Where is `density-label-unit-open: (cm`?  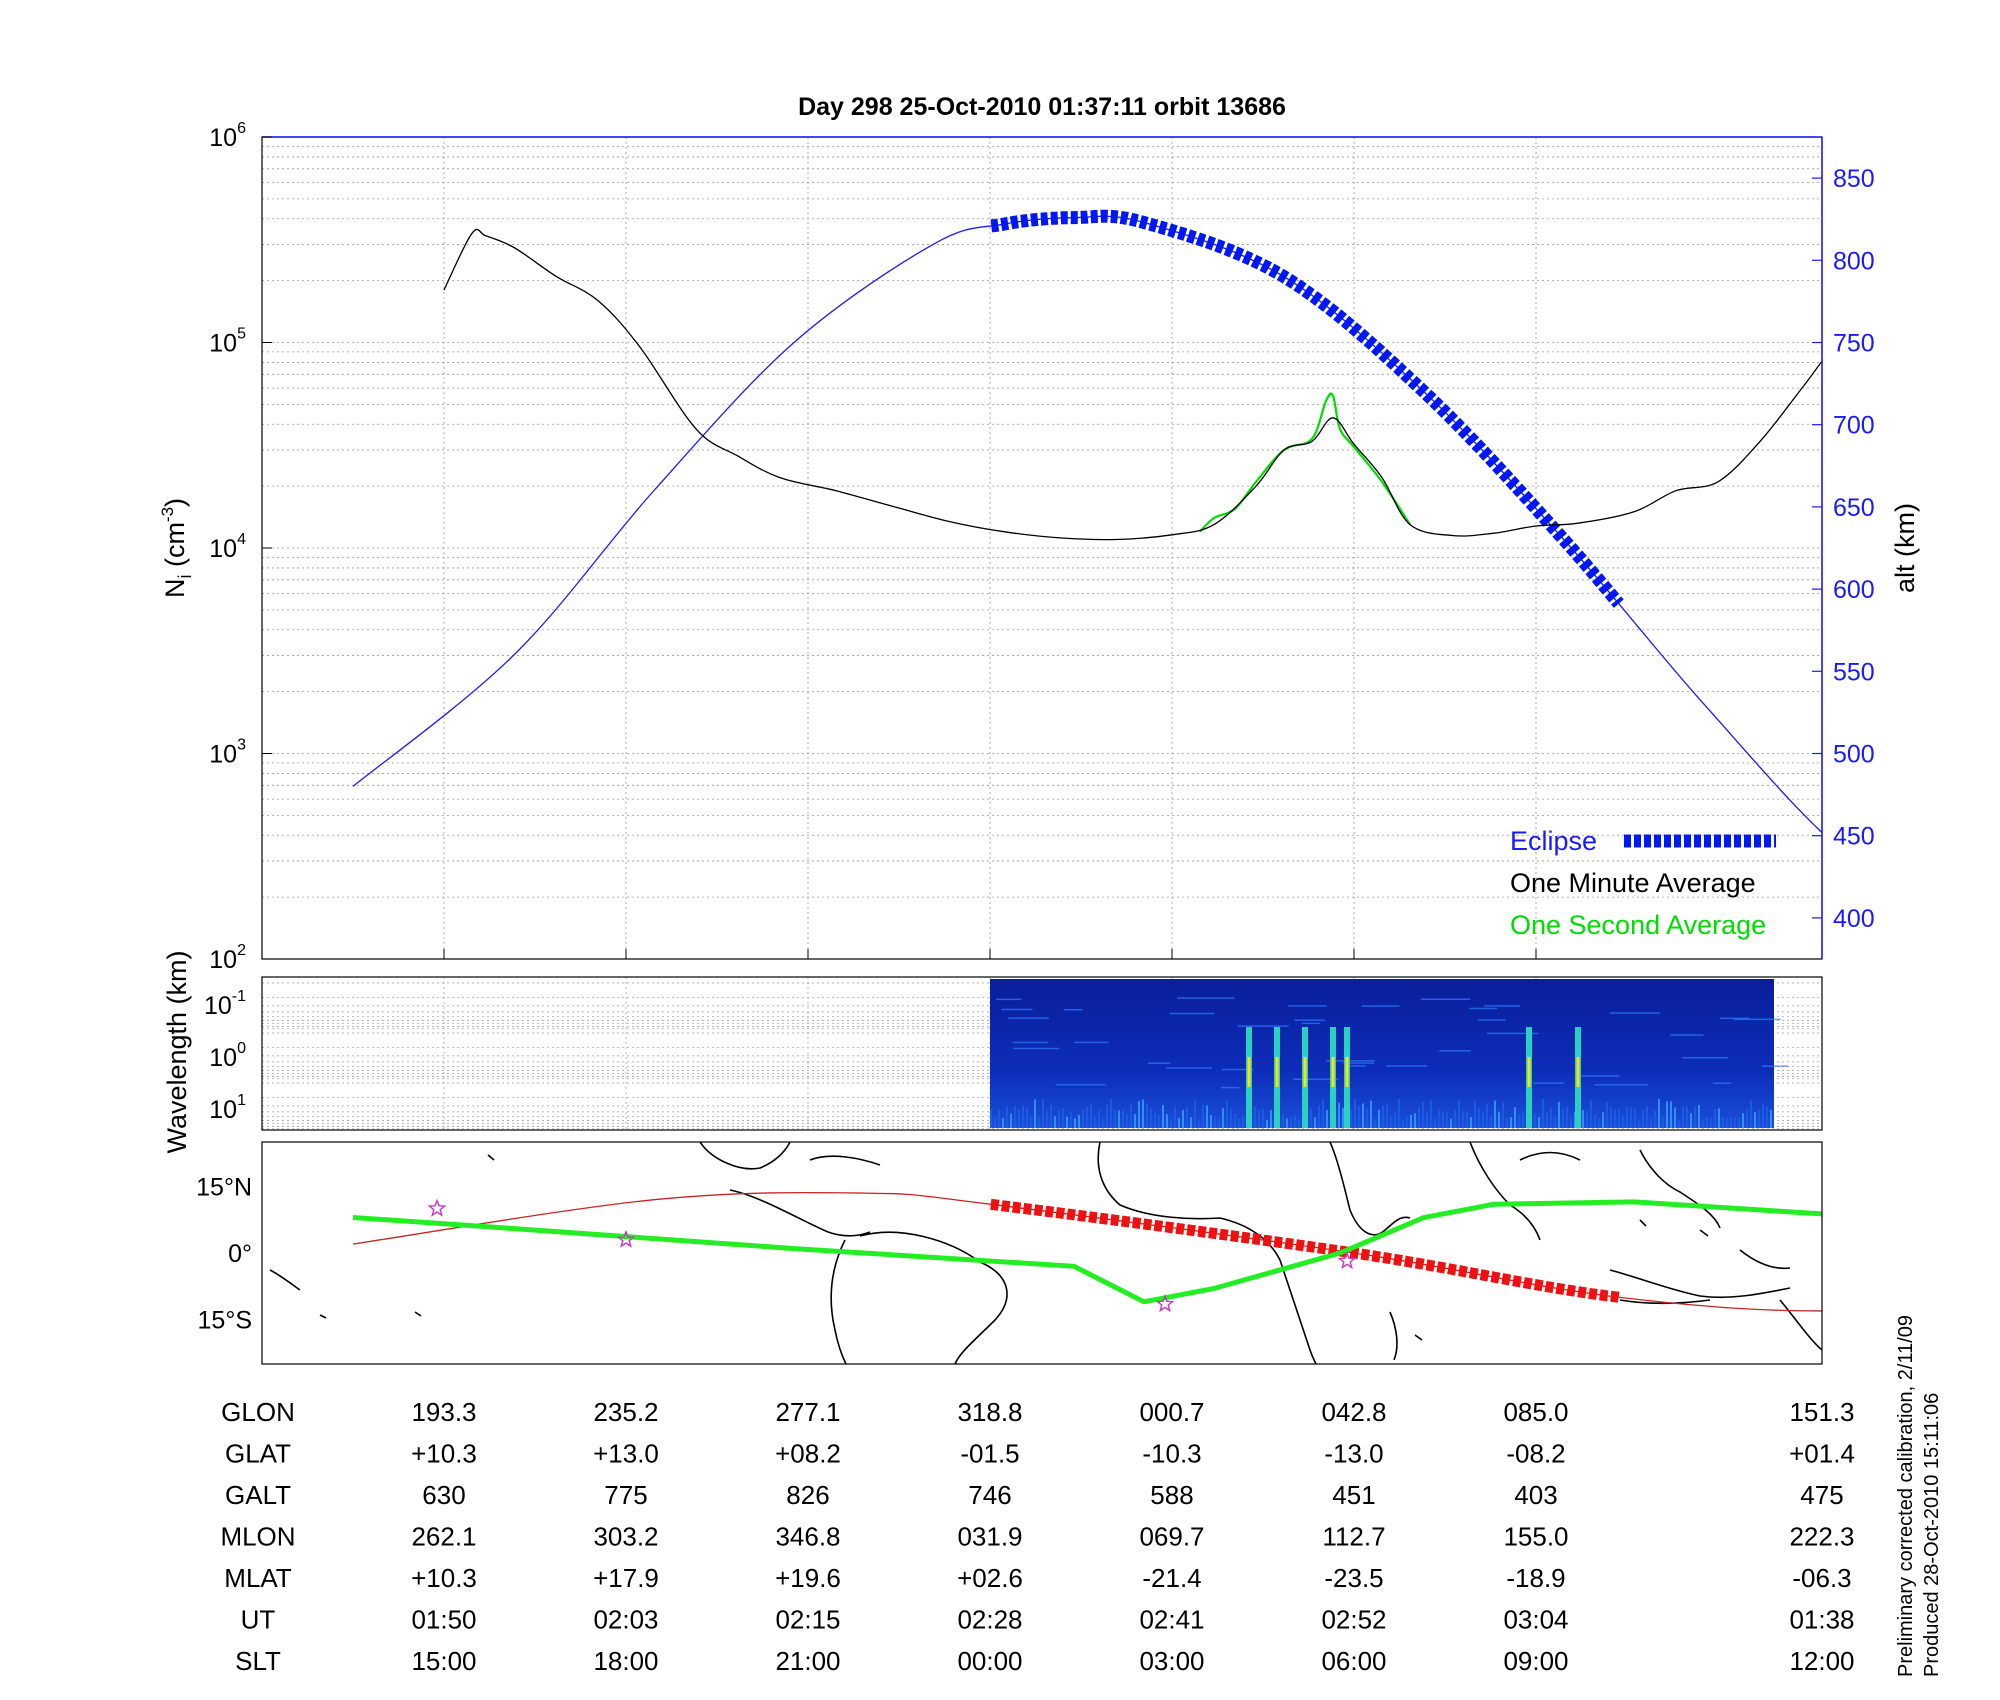 density-label-unit-open: (cm is located at coordinates (175, 548).